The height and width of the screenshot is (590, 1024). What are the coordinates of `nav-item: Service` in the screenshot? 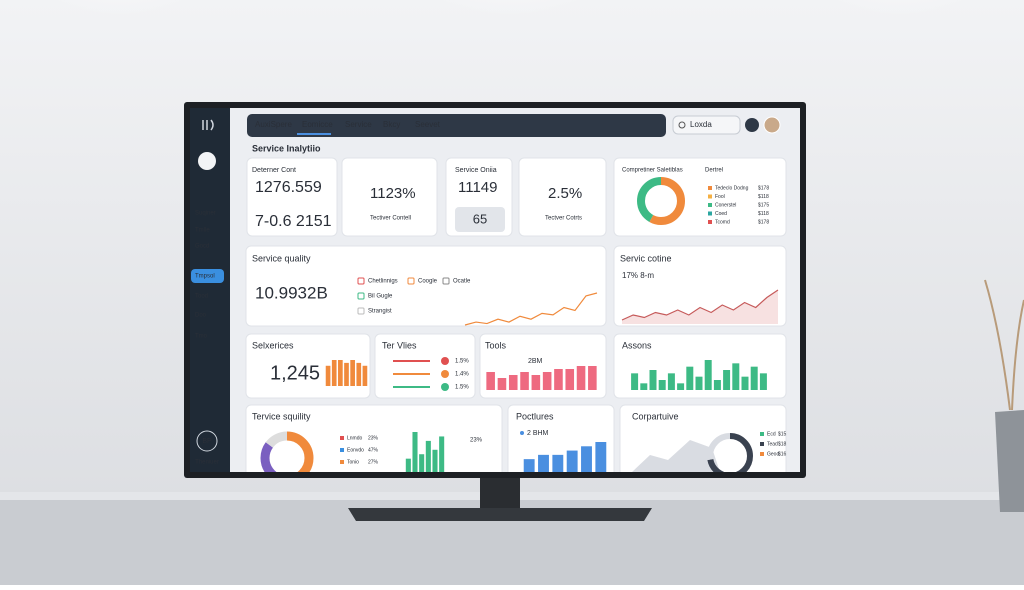 It's located at (358, 124).